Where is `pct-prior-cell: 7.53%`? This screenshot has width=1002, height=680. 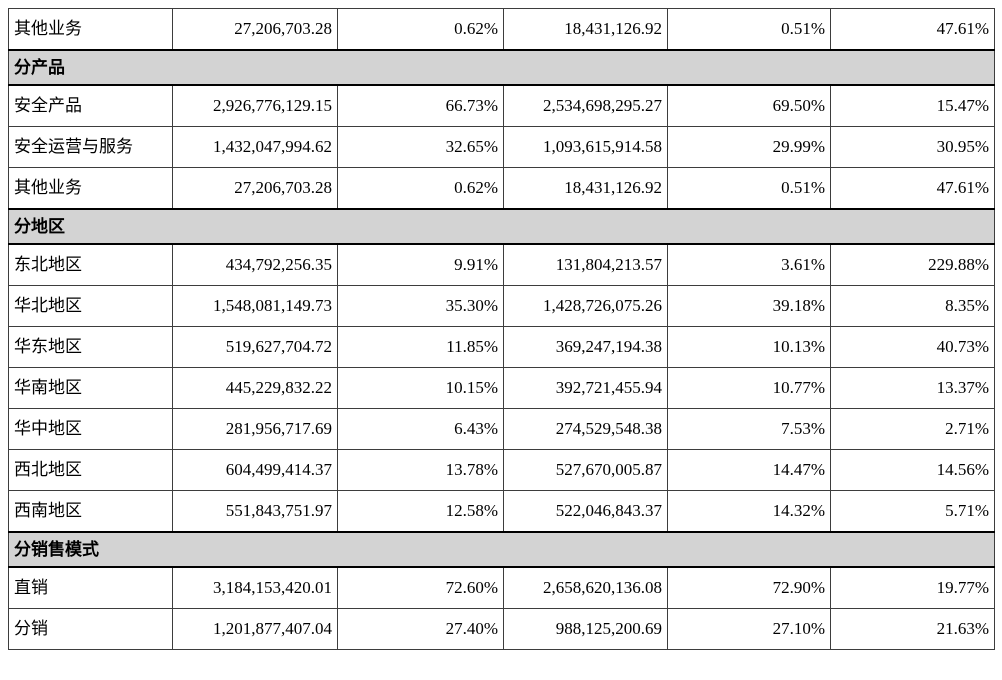 pct-prior-cell: 7.53% is located at coordinates (749, 429).